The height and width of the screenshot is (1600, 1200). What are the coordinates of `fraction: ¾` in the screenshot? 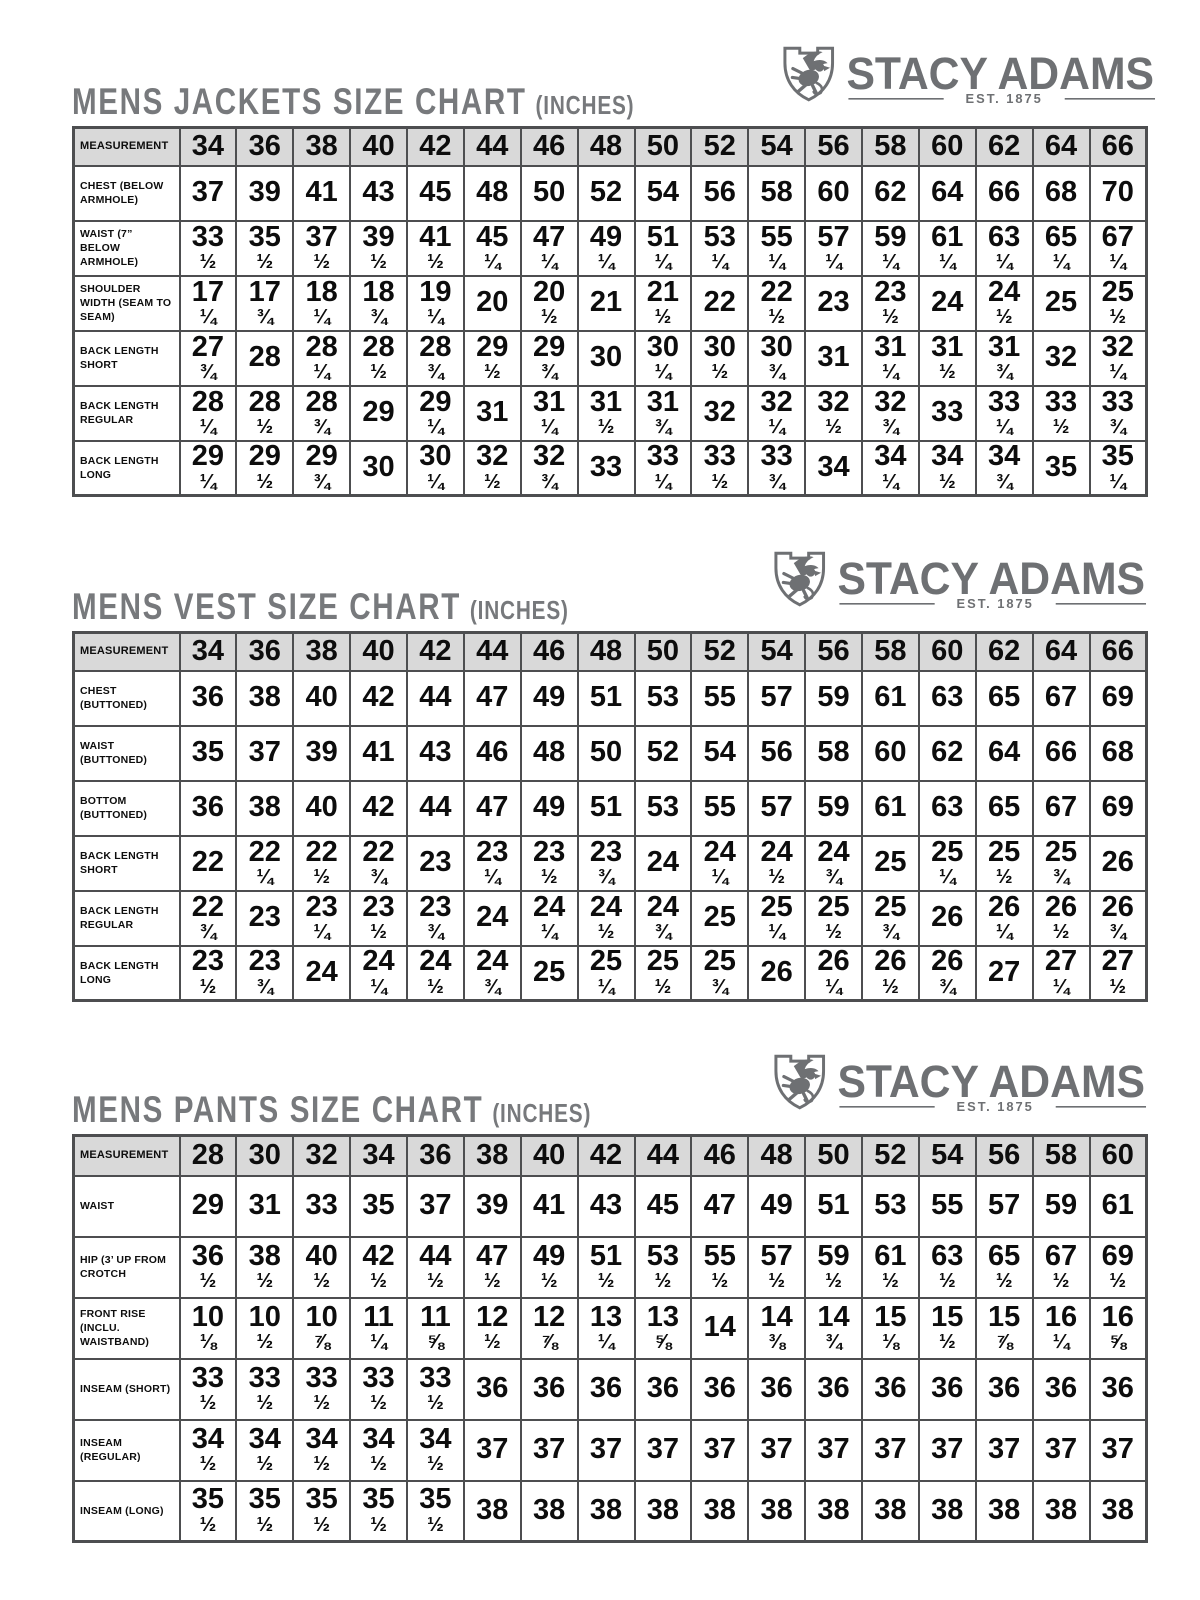 It's located at (833, 877).